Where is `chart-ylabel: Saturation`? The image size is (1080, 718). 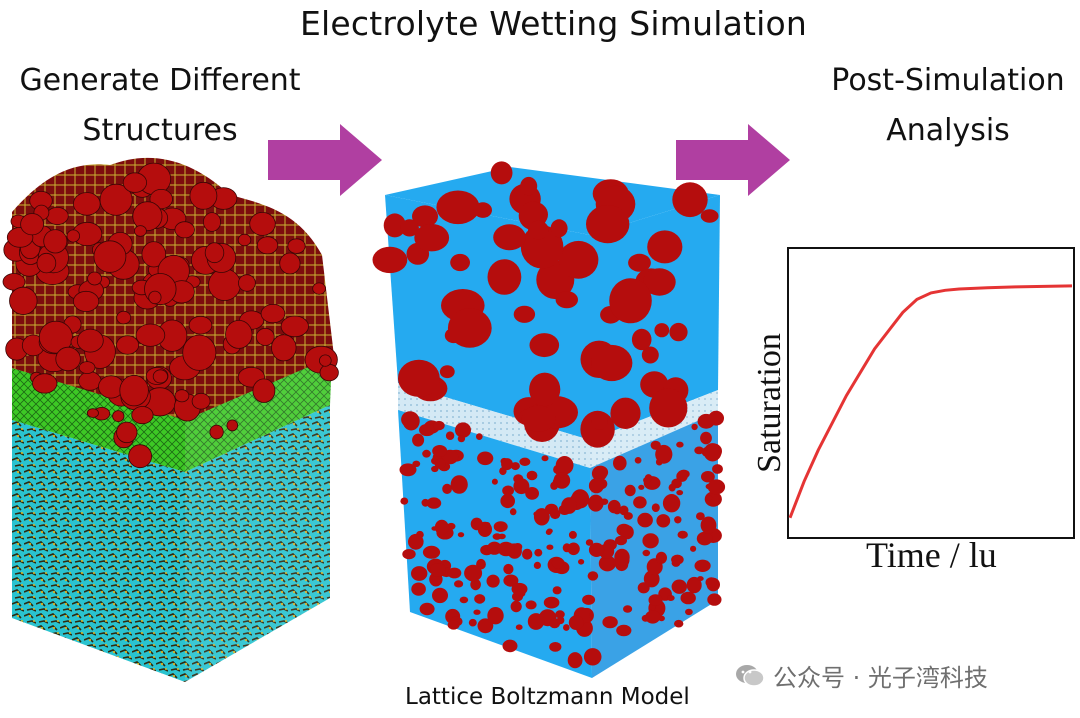 chart-ylabel: Saturation is located at coordinates (769, 403).